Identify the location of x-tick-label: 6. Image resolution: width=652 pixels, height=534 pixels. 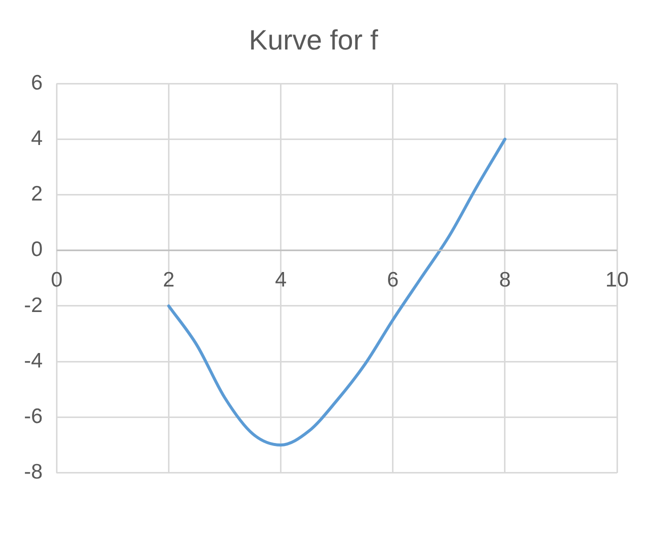
(393, 280).